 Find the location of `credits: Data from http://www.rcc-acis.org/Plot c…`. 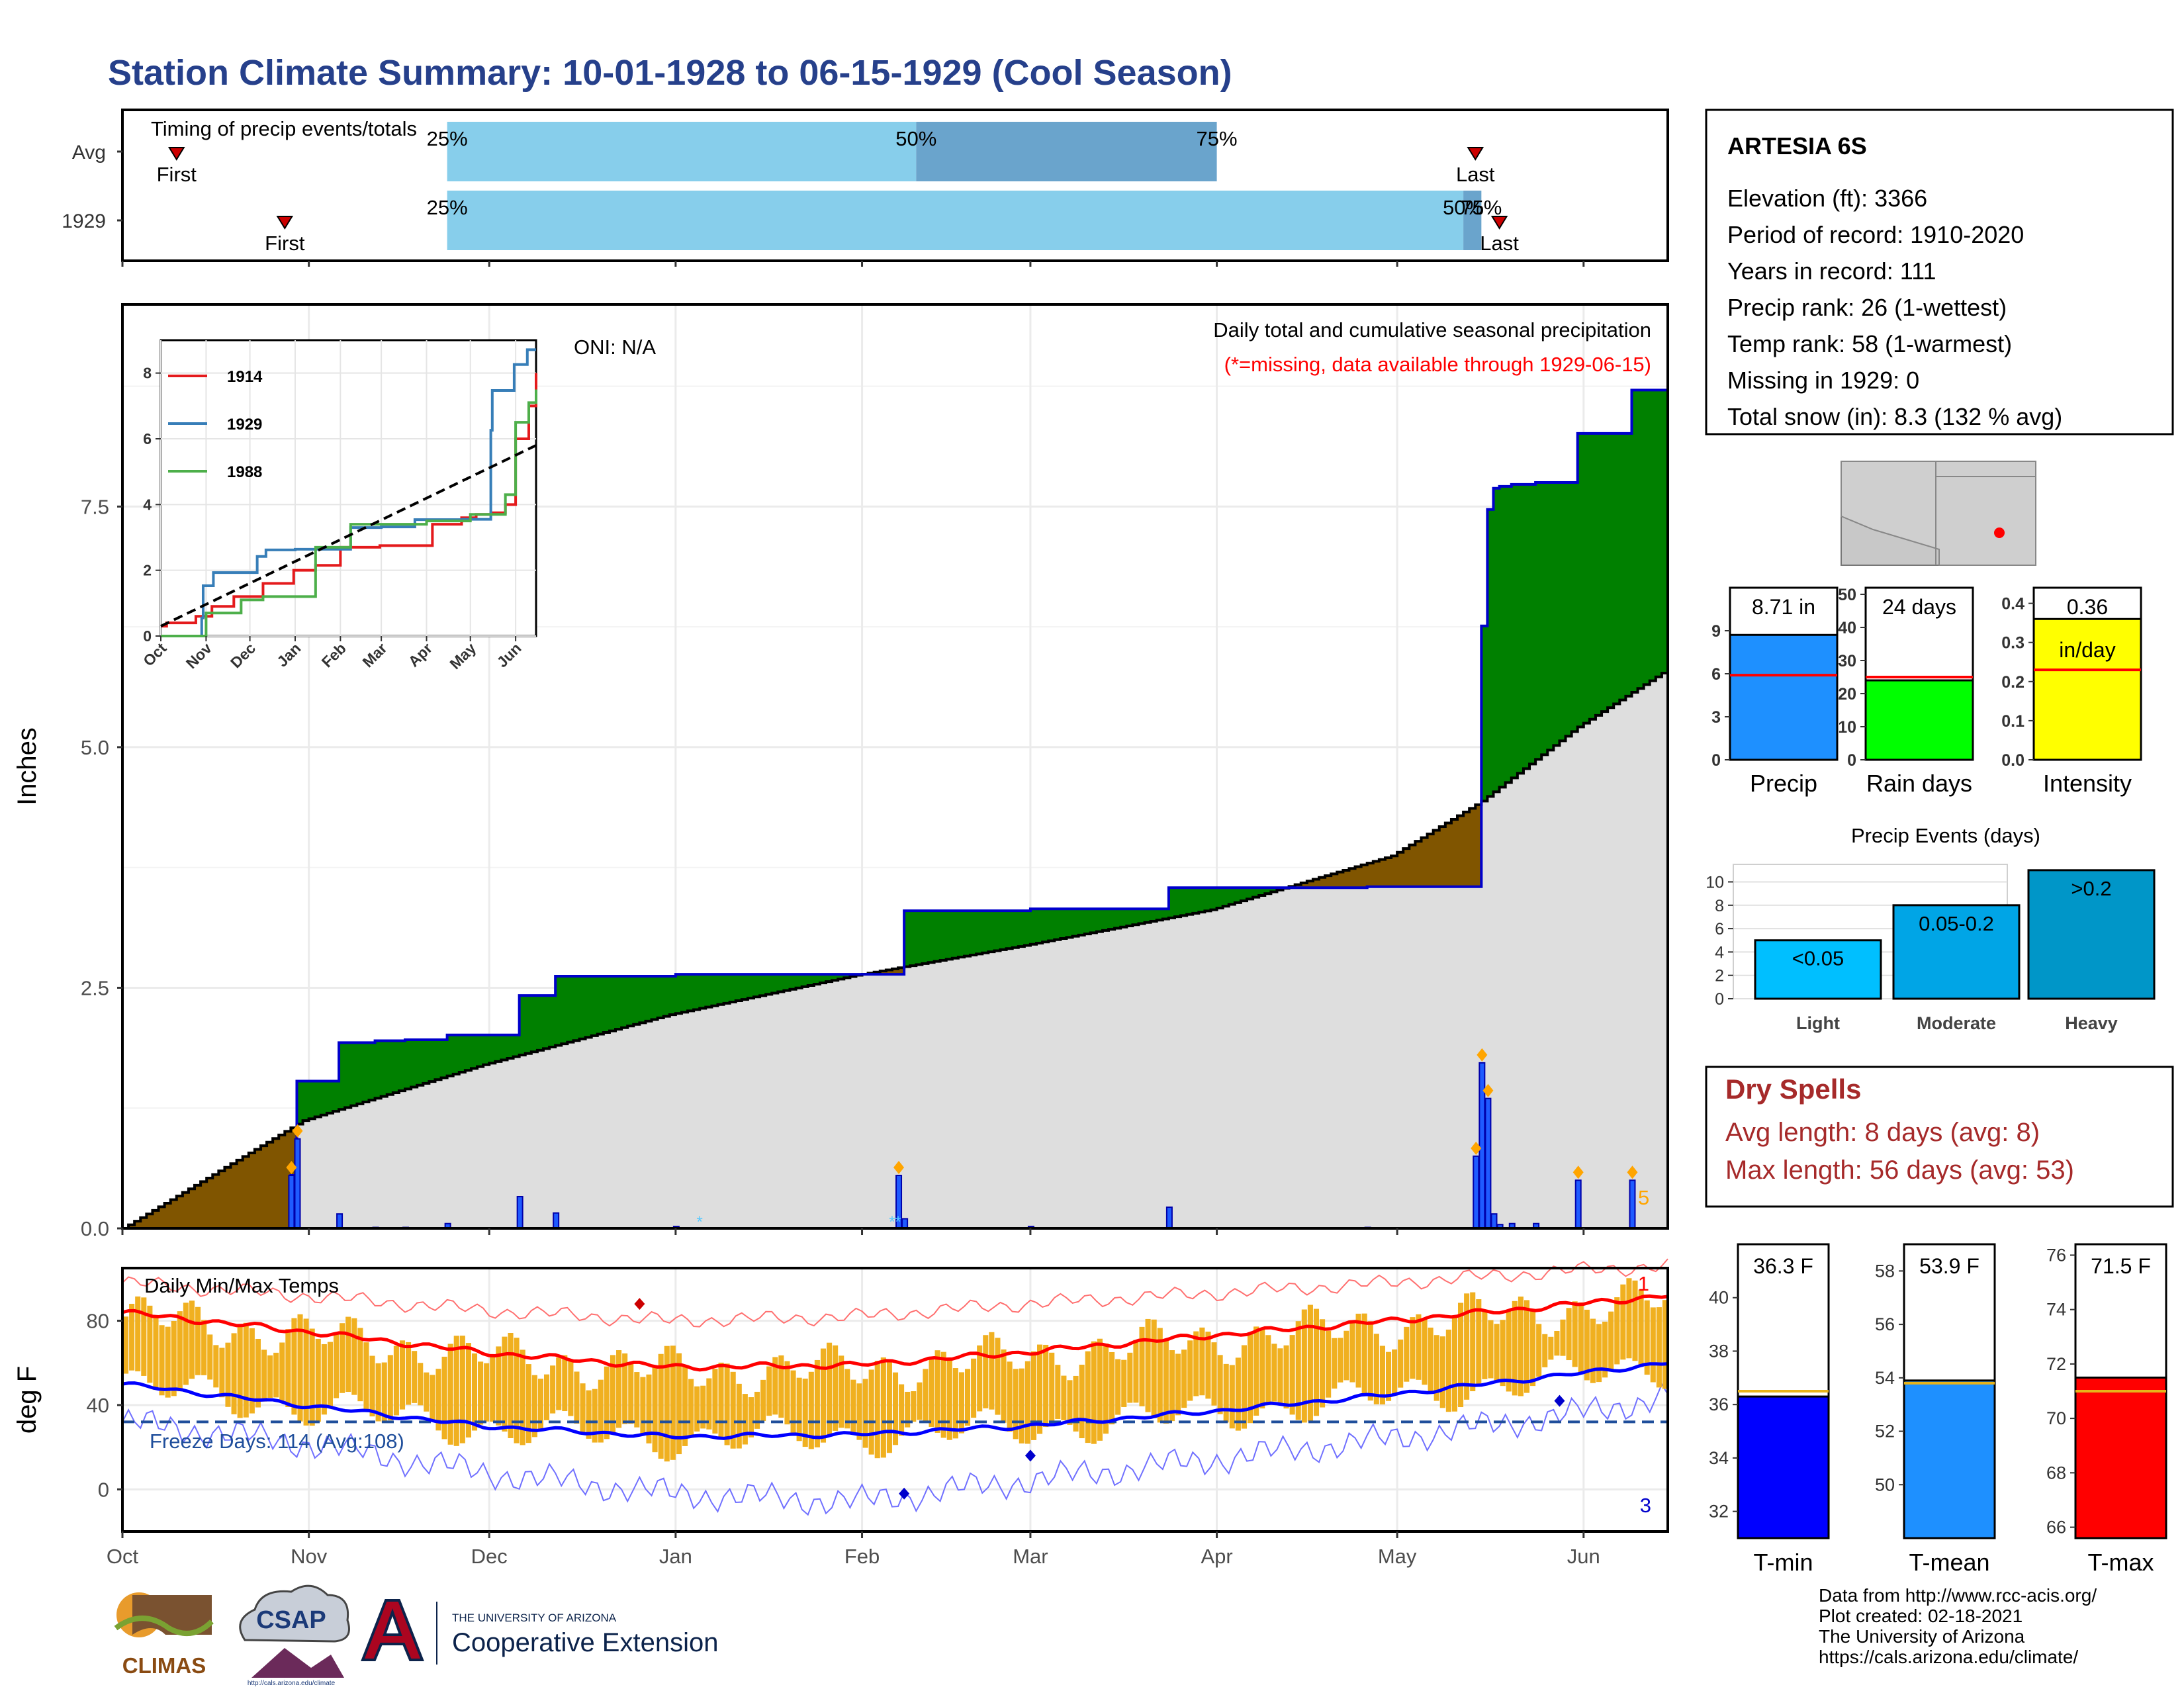

credits: Data from http://www.rcc-acis.org/Plot c… is located at coordinates (1958, 1626).